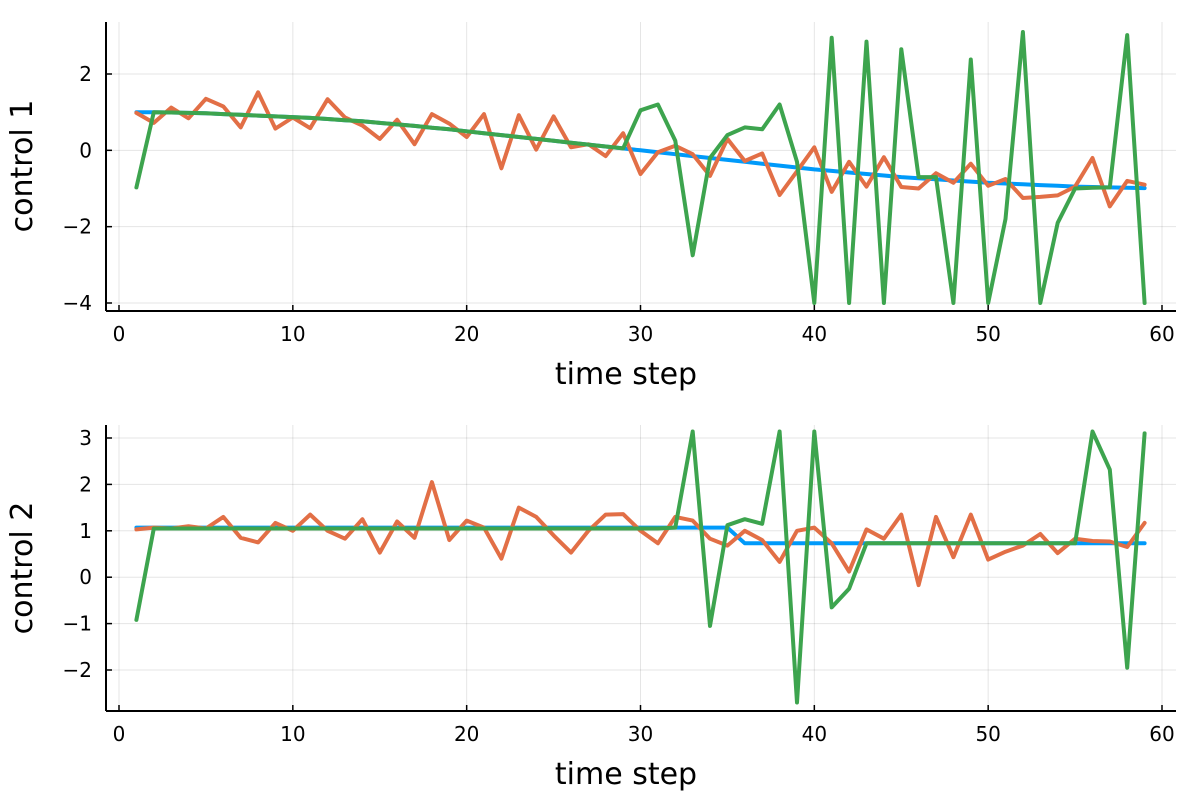 The image size is (1200, 800). Describe the element at coordinates (22, 568) in the screenshot. I see `y-axis-label: control 2` at that location.